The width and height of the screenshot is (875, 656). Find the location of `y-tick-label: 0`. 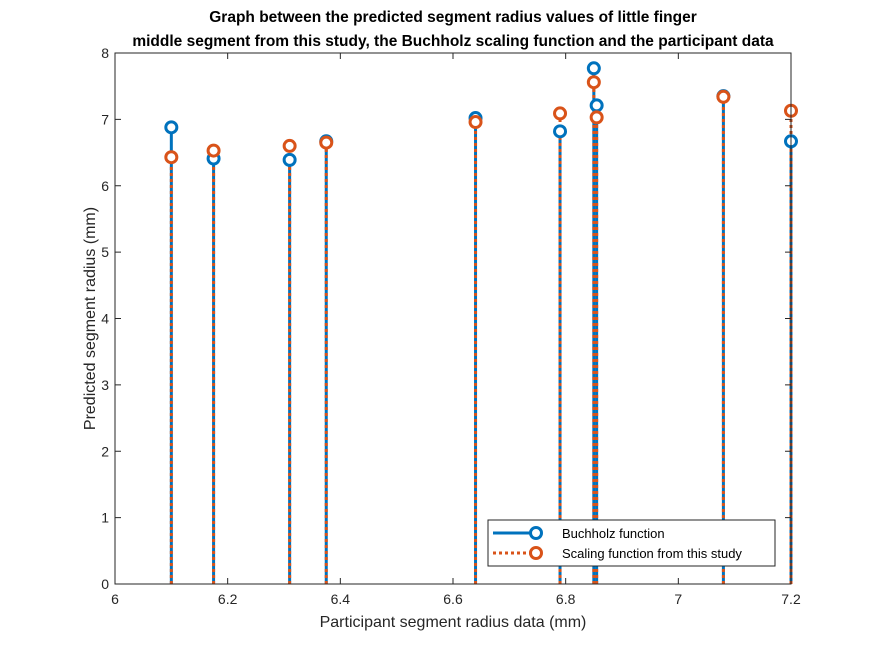

y-tick-label: 0 is located at coordinates (105, 584).